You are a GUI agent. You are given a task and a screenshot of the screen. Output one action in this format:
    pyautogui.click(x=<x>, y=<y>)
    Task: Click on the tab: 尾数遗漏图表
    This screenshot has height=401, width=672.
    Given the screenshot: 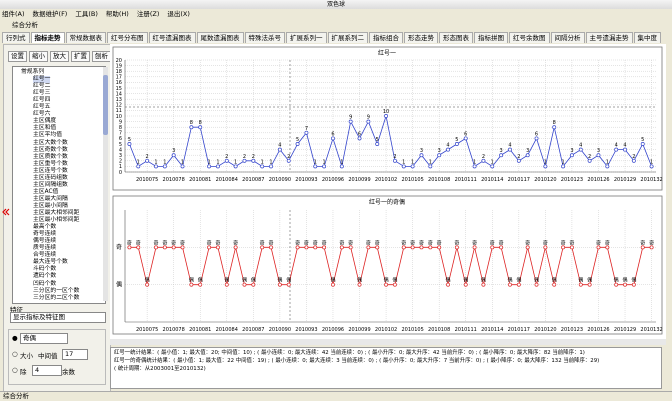 What is the action you would take?
    pyautogui.click(x=220, y=37)
    